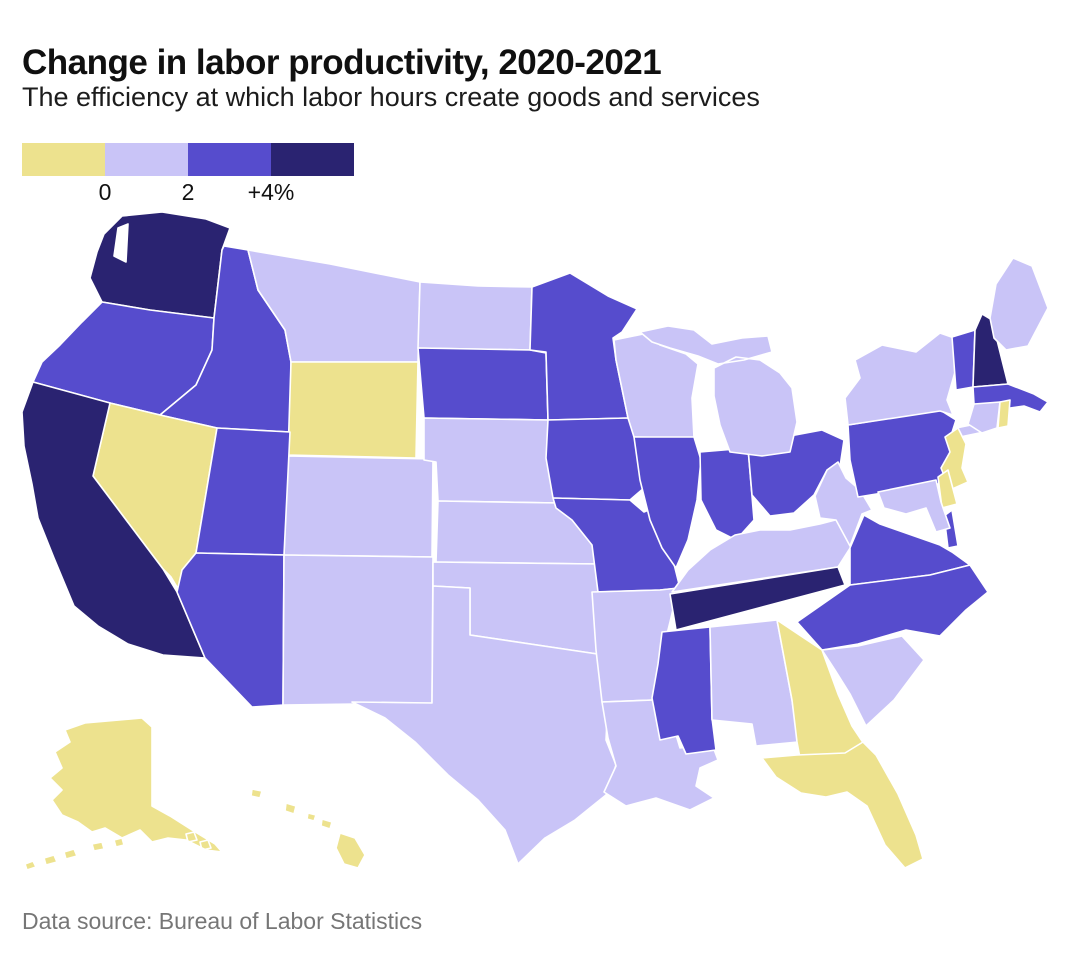  Describe the element at coordinates (914, 506) in the screenshot. I see `state-md` at that location.